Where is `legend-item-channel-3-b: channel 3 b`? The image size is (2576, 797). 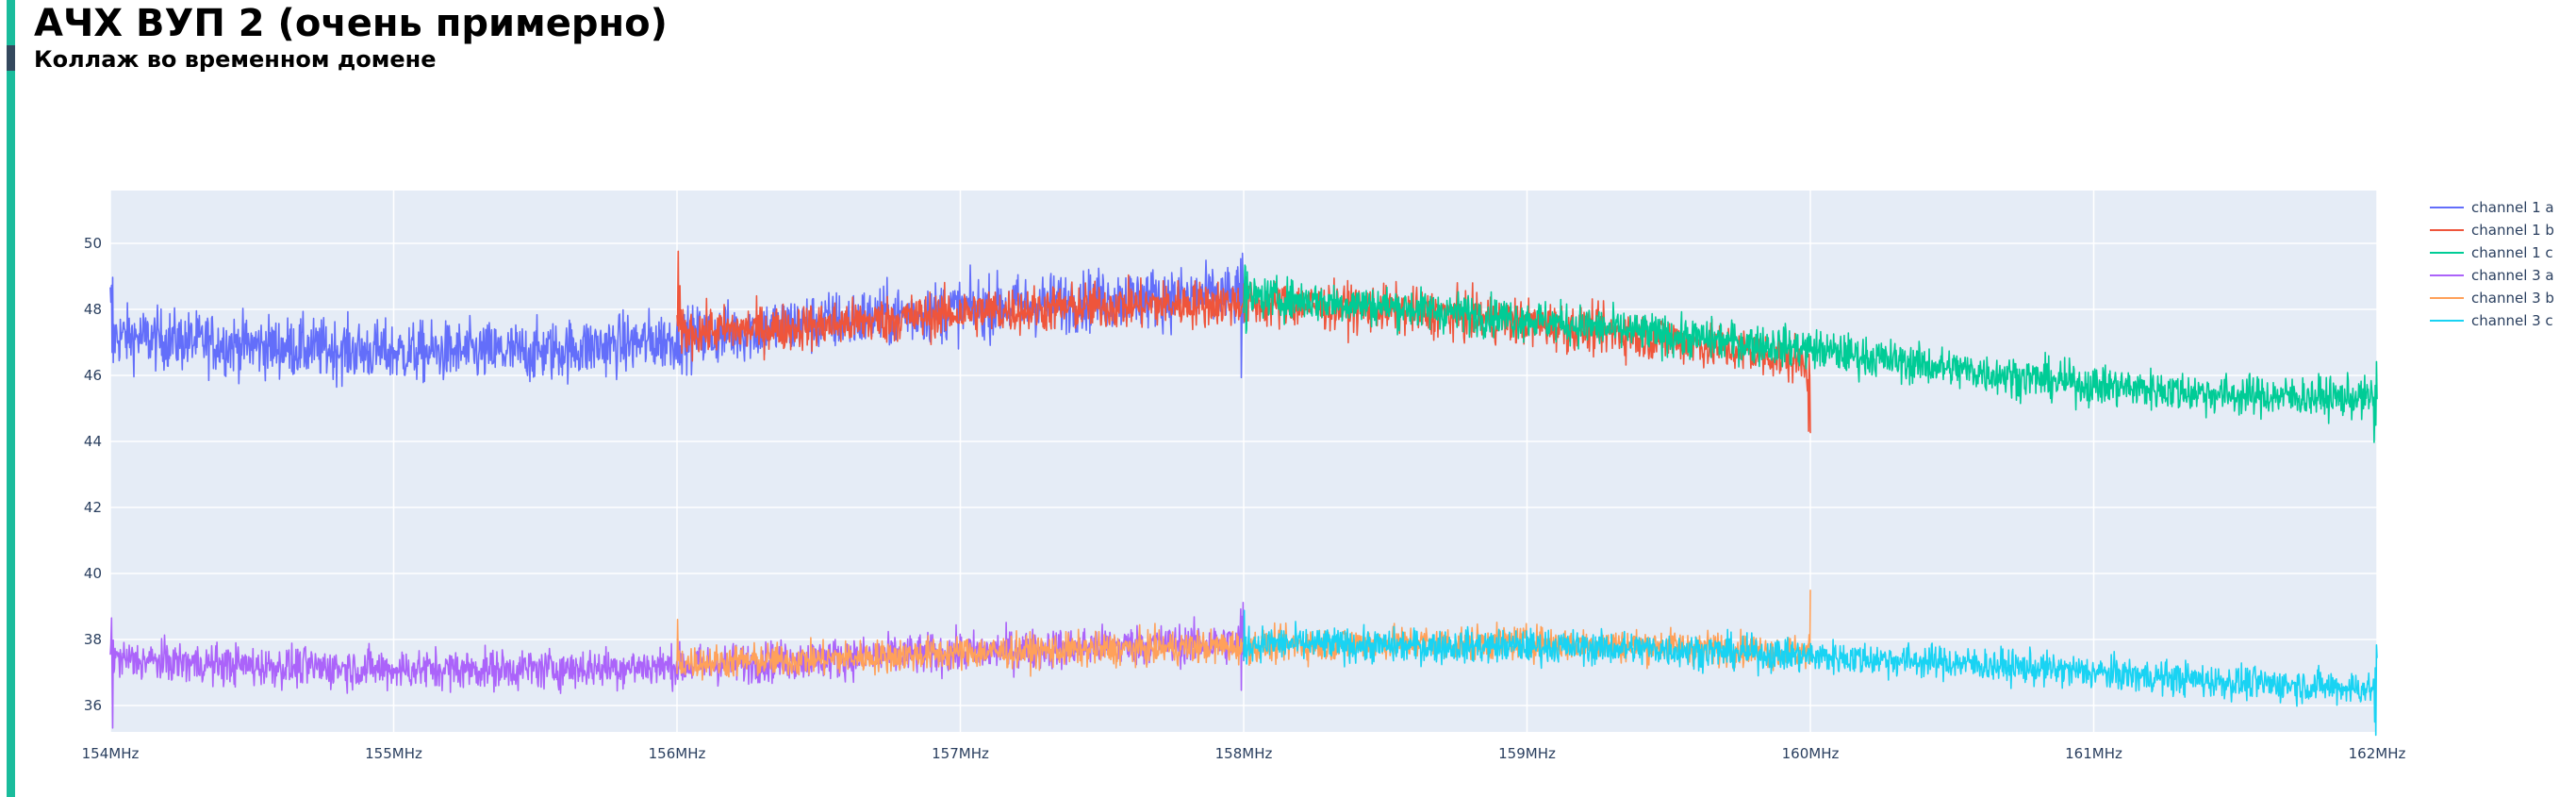
legend-item-channel-3-b: channel 3 b is located at coordinates (2492, 298).